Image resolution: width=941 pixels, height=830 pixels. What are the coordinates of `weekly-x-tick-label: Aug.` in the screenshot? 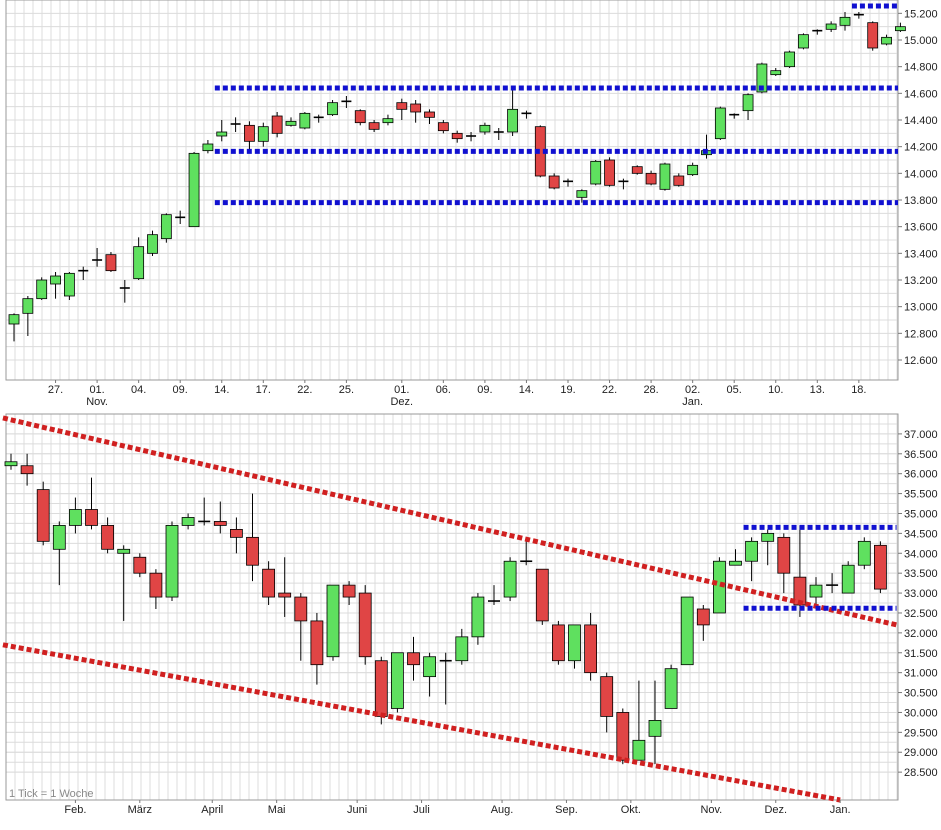 It's located at (502, 810).